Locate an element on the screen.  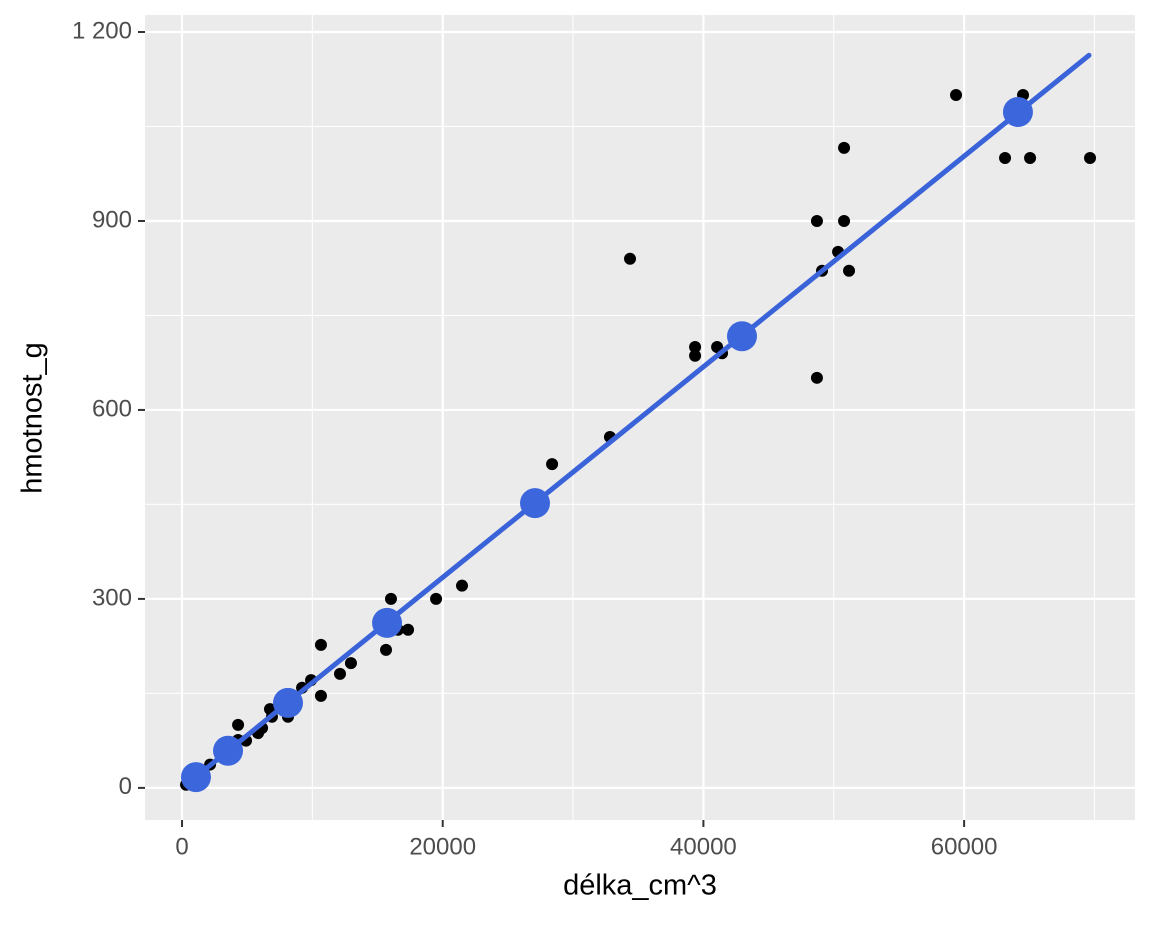
x-tick-label: 60000 is located at coordinates (964, 846).